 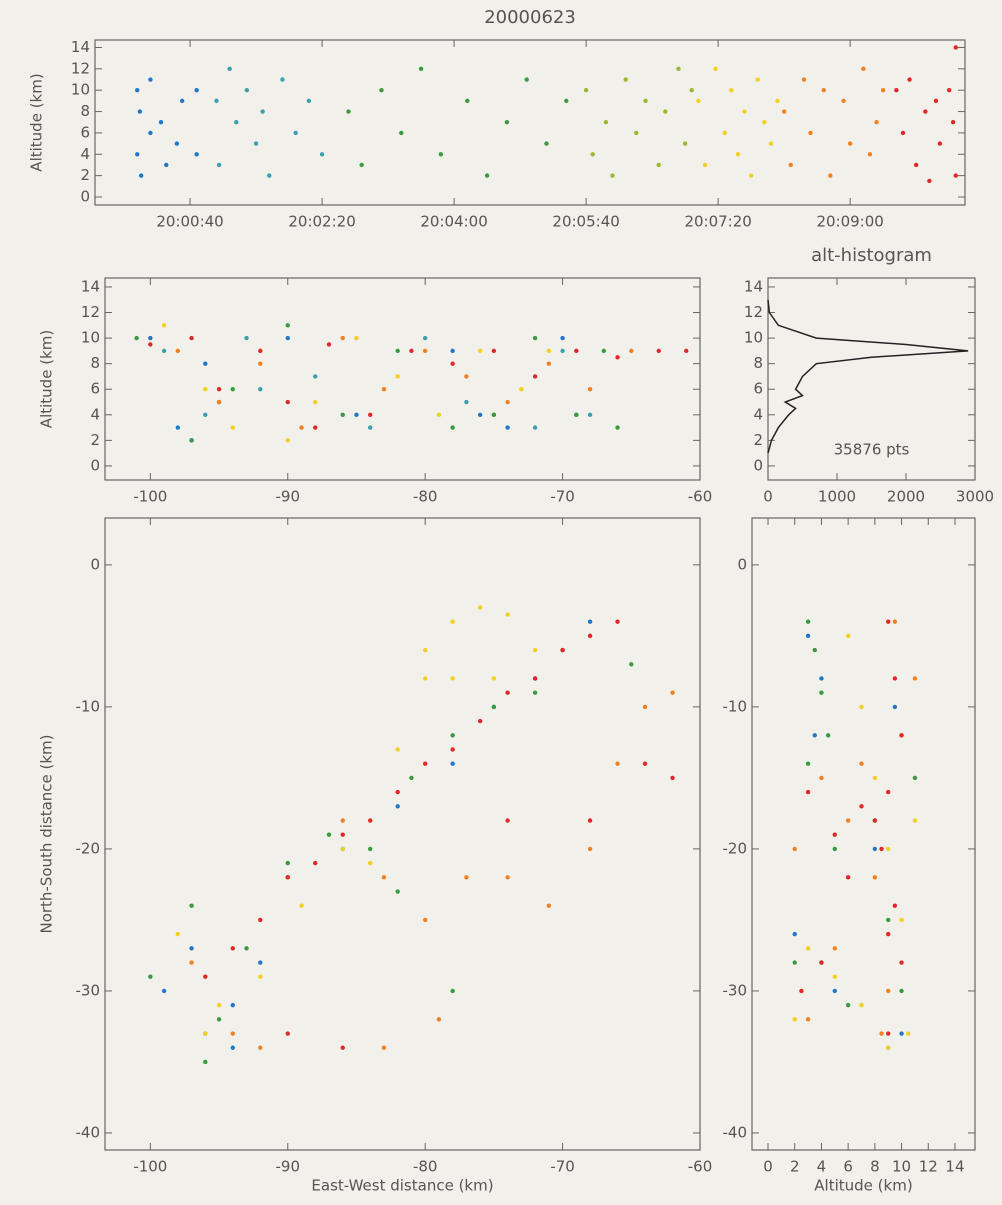 I want to click on x-tick-label: -70, so click(x=562, y=1167).